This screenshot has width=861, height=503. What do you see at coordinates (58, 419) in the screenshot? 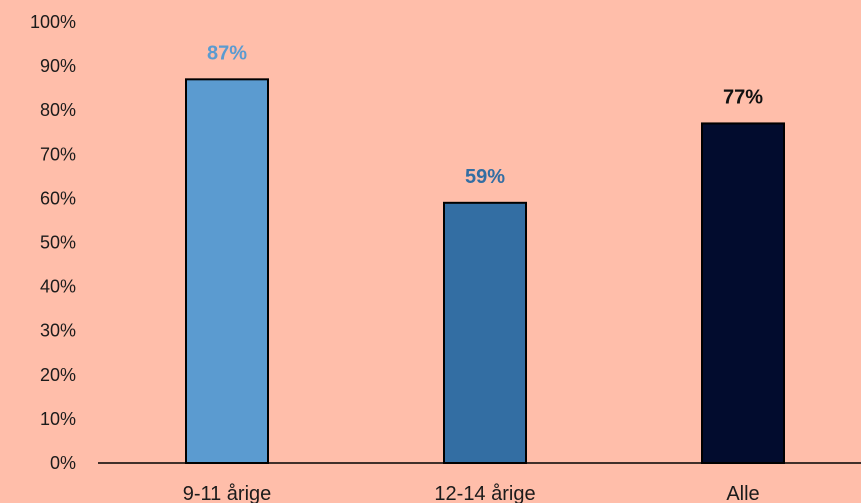
I see `y-tick-label: 10%` at bounding box center [58, 419].